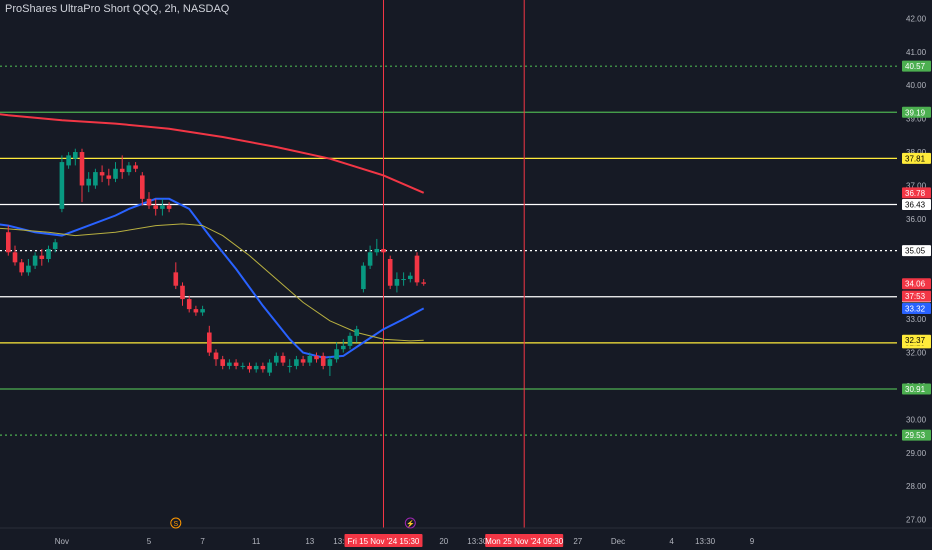 The width and height of the screenshot is (932, 550). Describe the element at coordinates (62, 541) in the screenshot. I see `x-tick-label: Nov` at that location.